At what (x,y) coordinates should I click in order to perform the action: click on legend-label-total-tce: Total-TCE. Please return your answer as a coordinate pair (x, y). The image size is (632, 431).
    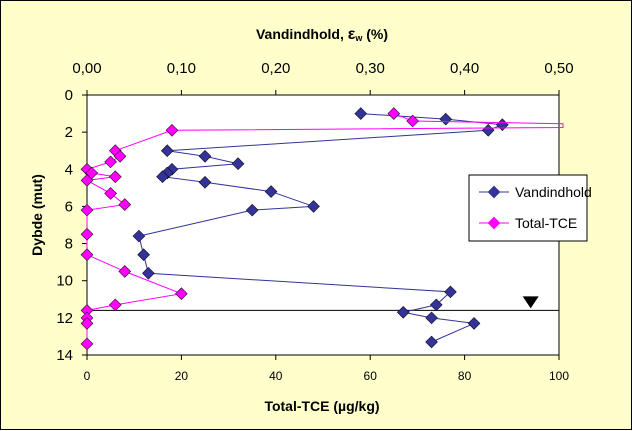
    Looking at the image, I should click on (546, 223).